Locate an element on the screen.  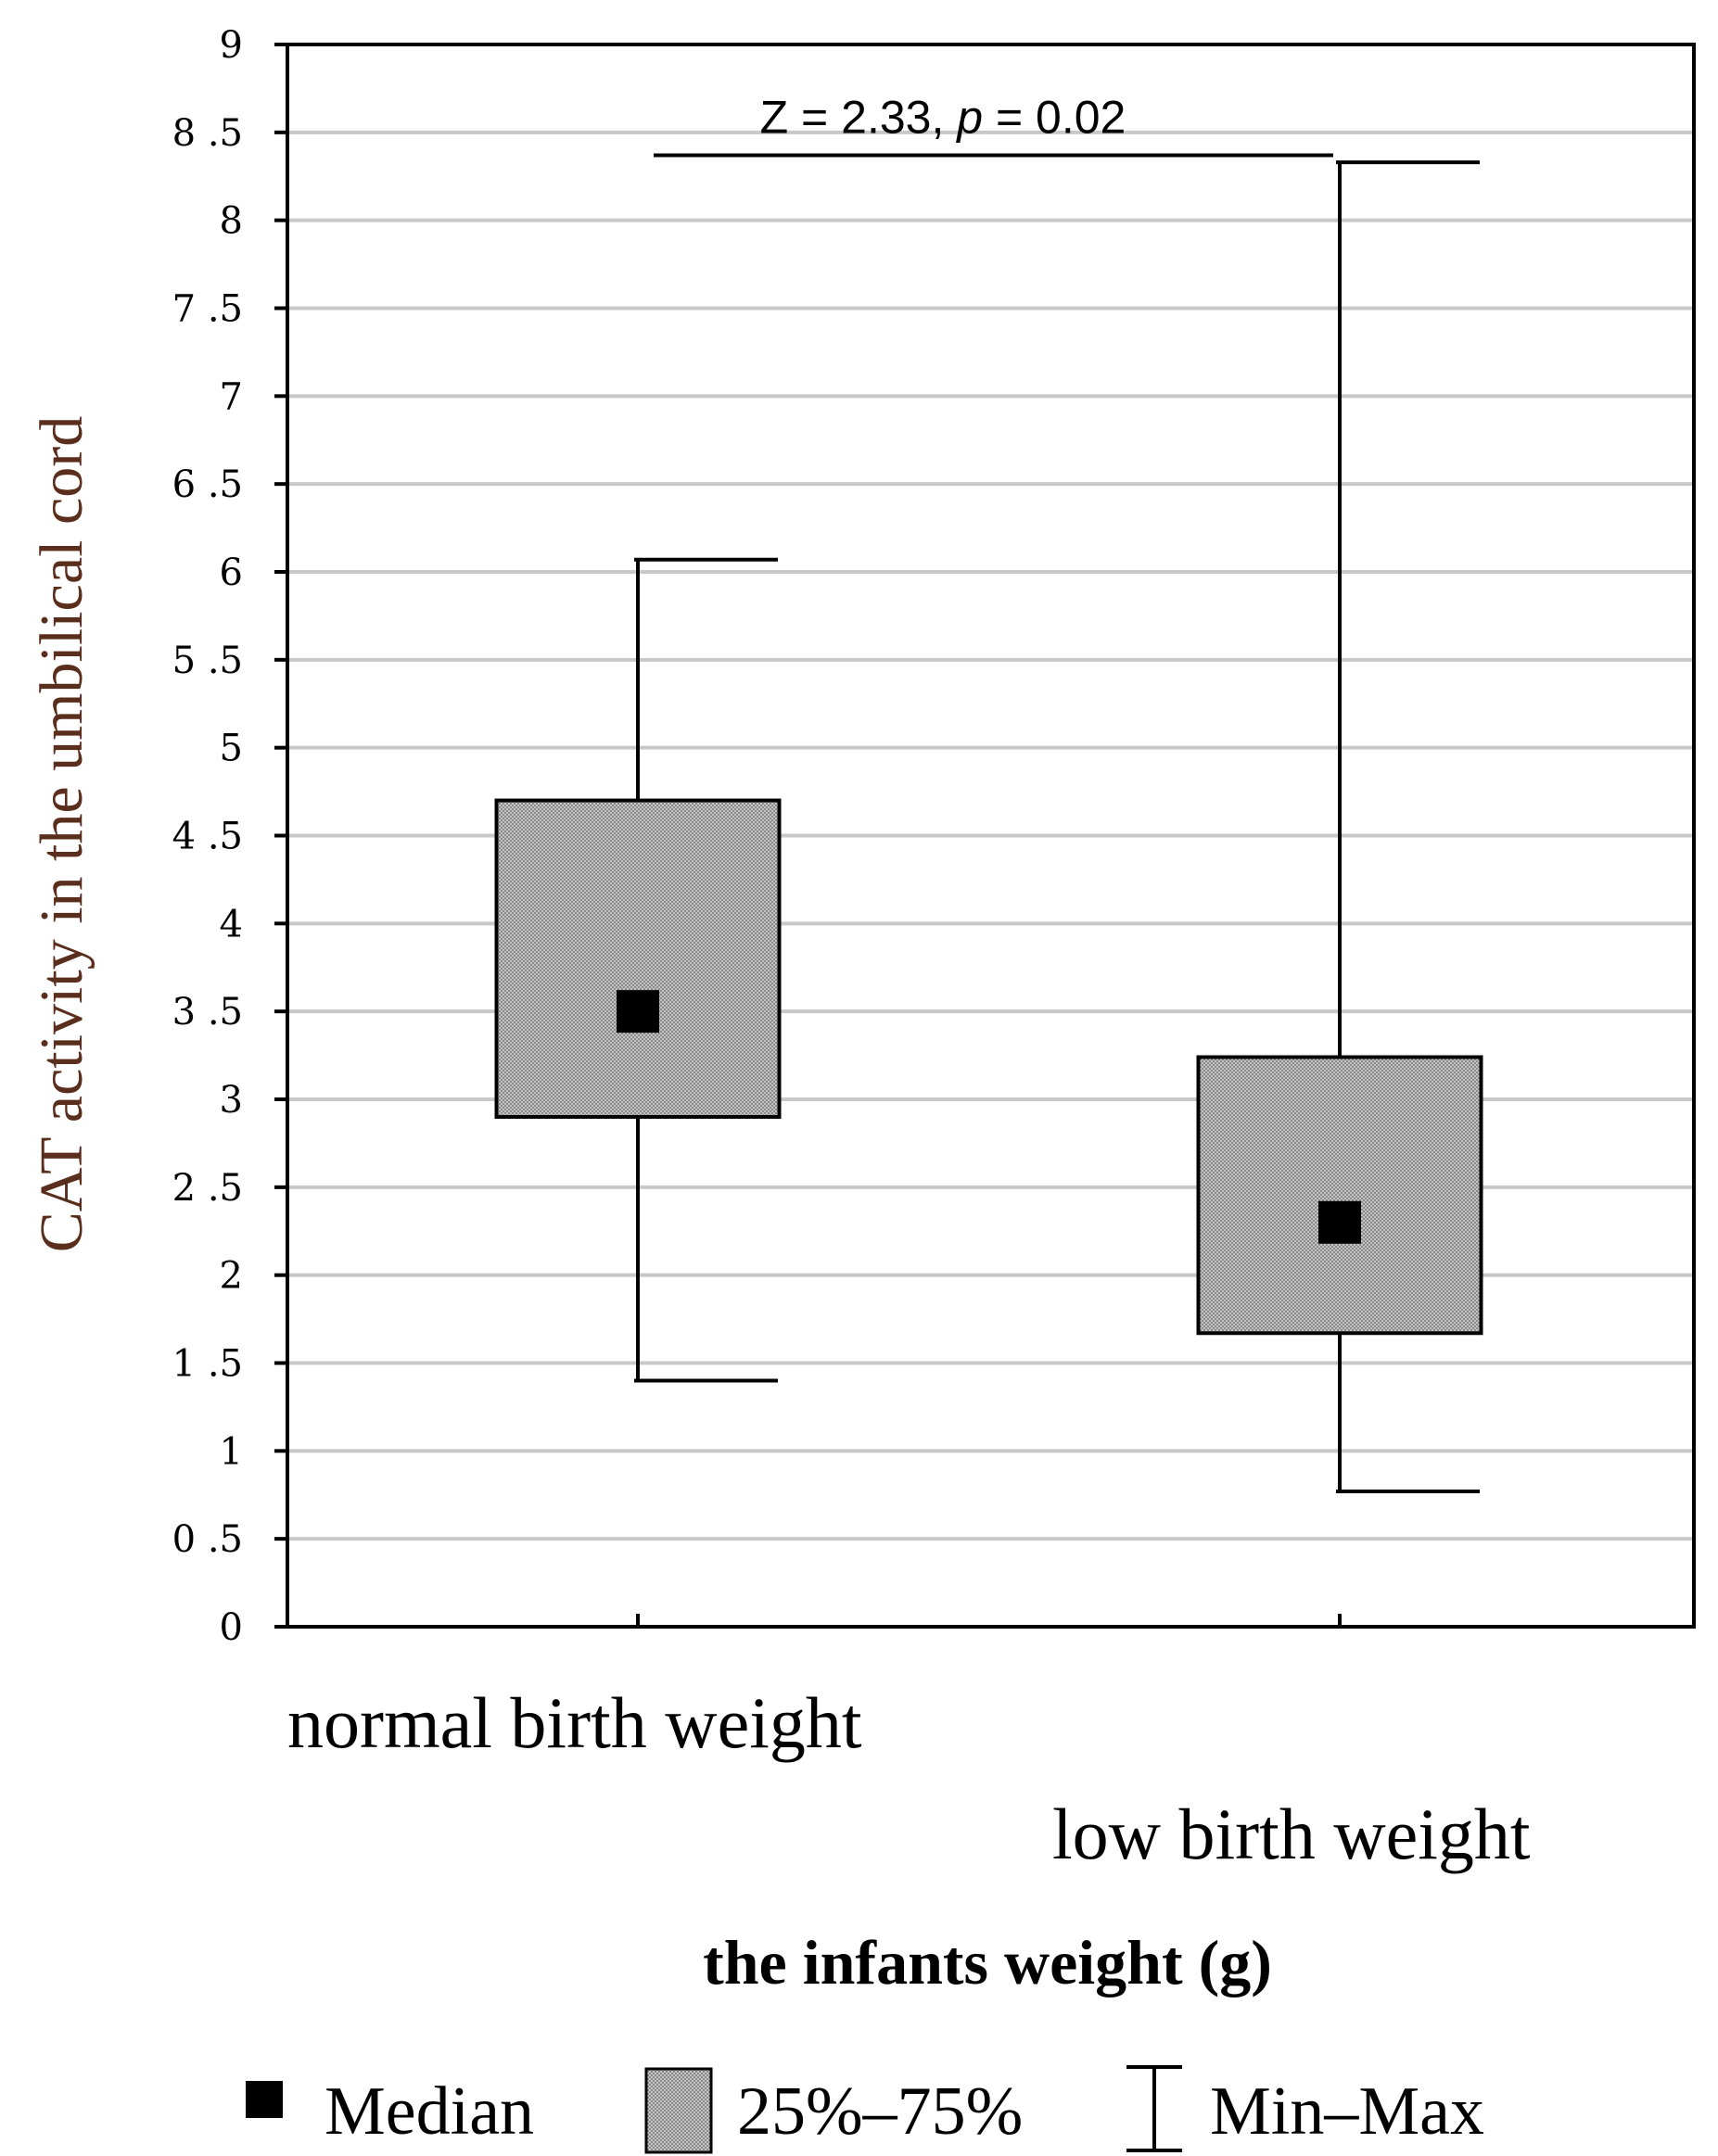
legend-minmax-label: Min–Max is located at coordinates (1347, 2112).